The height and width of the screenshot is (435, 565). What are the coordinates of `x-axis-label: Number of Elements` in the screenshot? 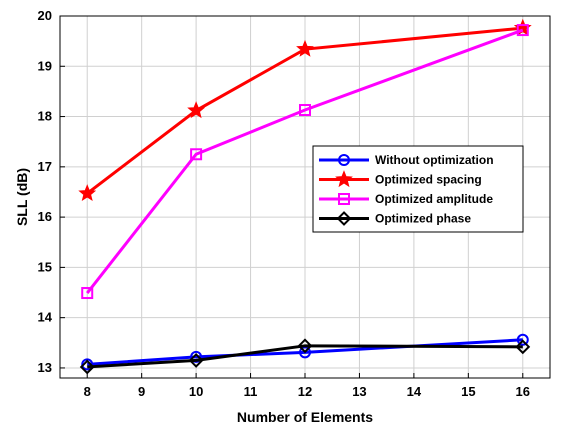 It's located at (305, 417).